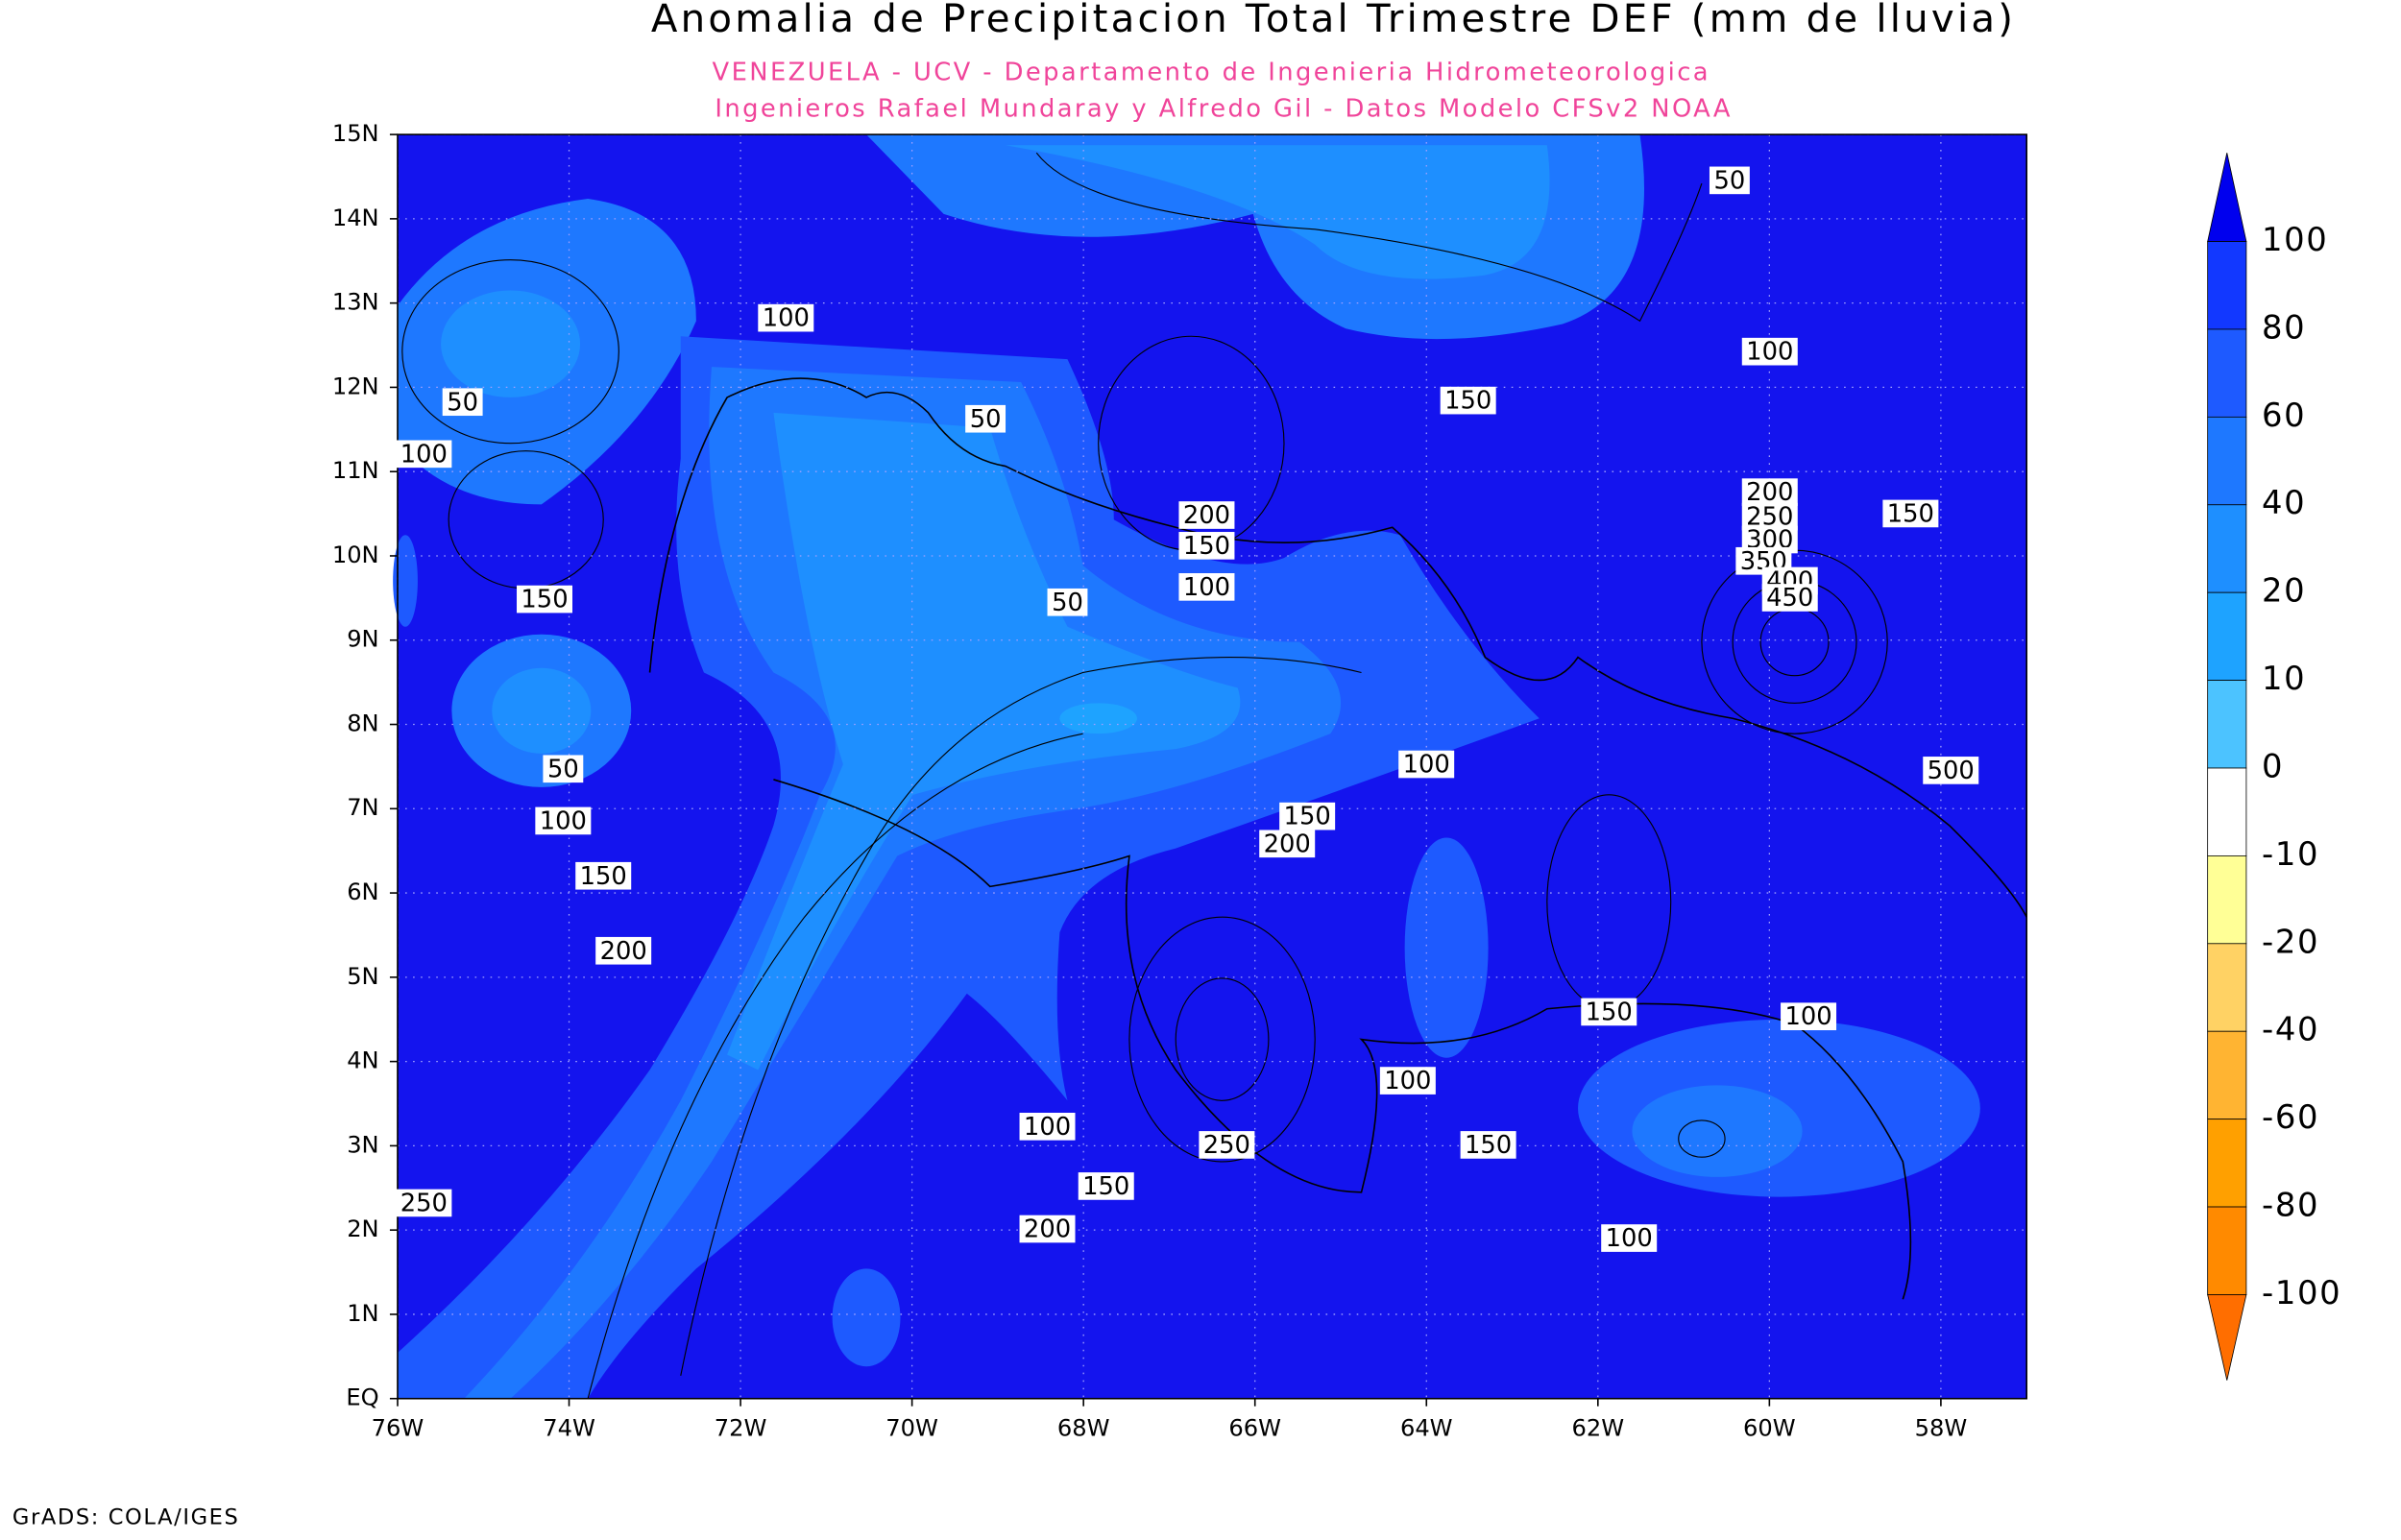  Describe the element at coordinates (2295, 240) in the screenshot. I see `colorbar-label: 100` at that location.